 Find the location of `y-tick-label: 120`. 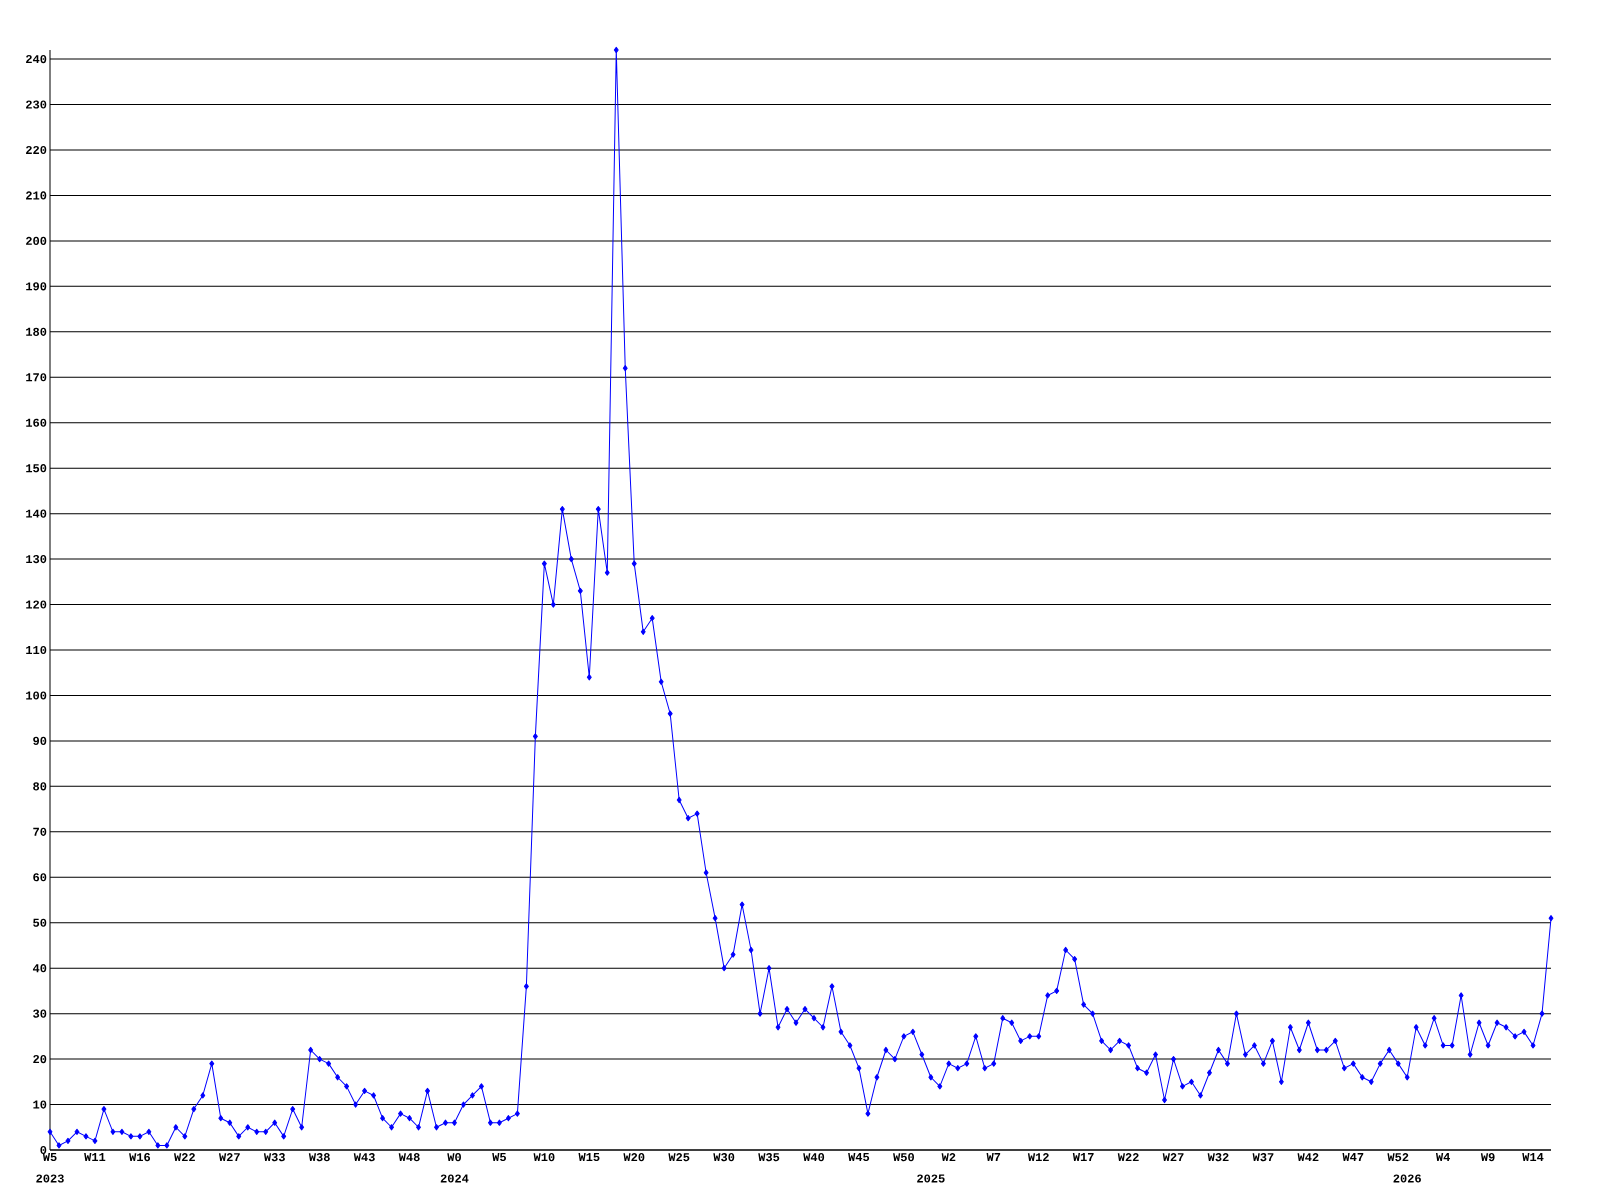

y-tick-label: 120 is located at coordinates (36, 604).